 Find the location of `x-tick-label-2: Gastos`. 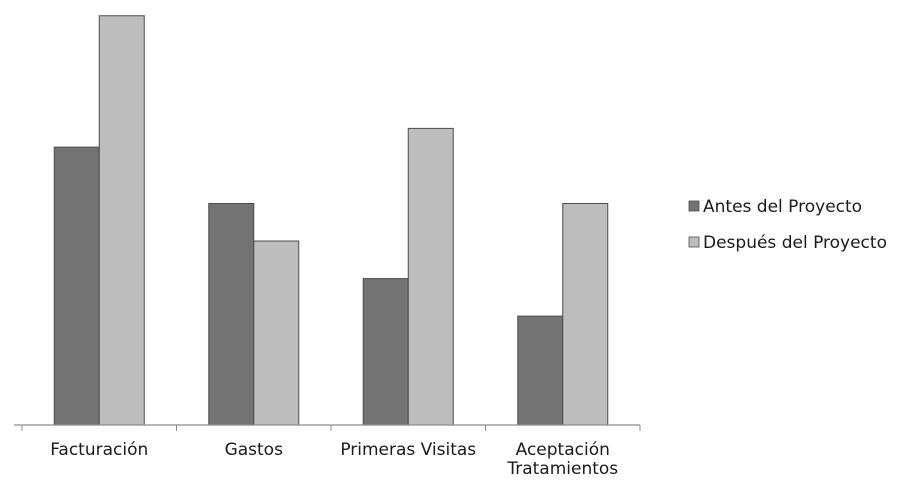

x-tick-label-2: Gastos is located at coordinates (254, 450).